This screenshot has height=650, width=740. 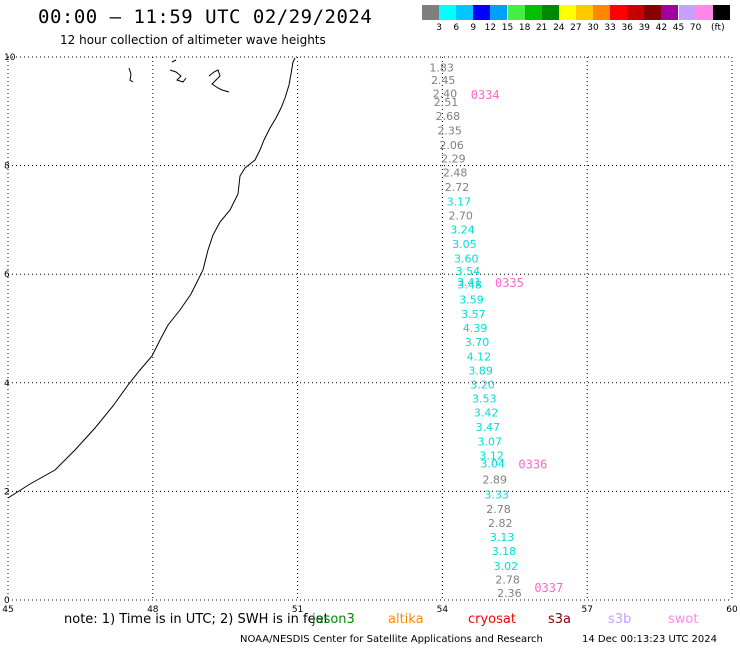 What do you see at coordinates (494, 479) in the screenshot?
I see `wave-height-value: 2.89` at bounding box center [494, 479].